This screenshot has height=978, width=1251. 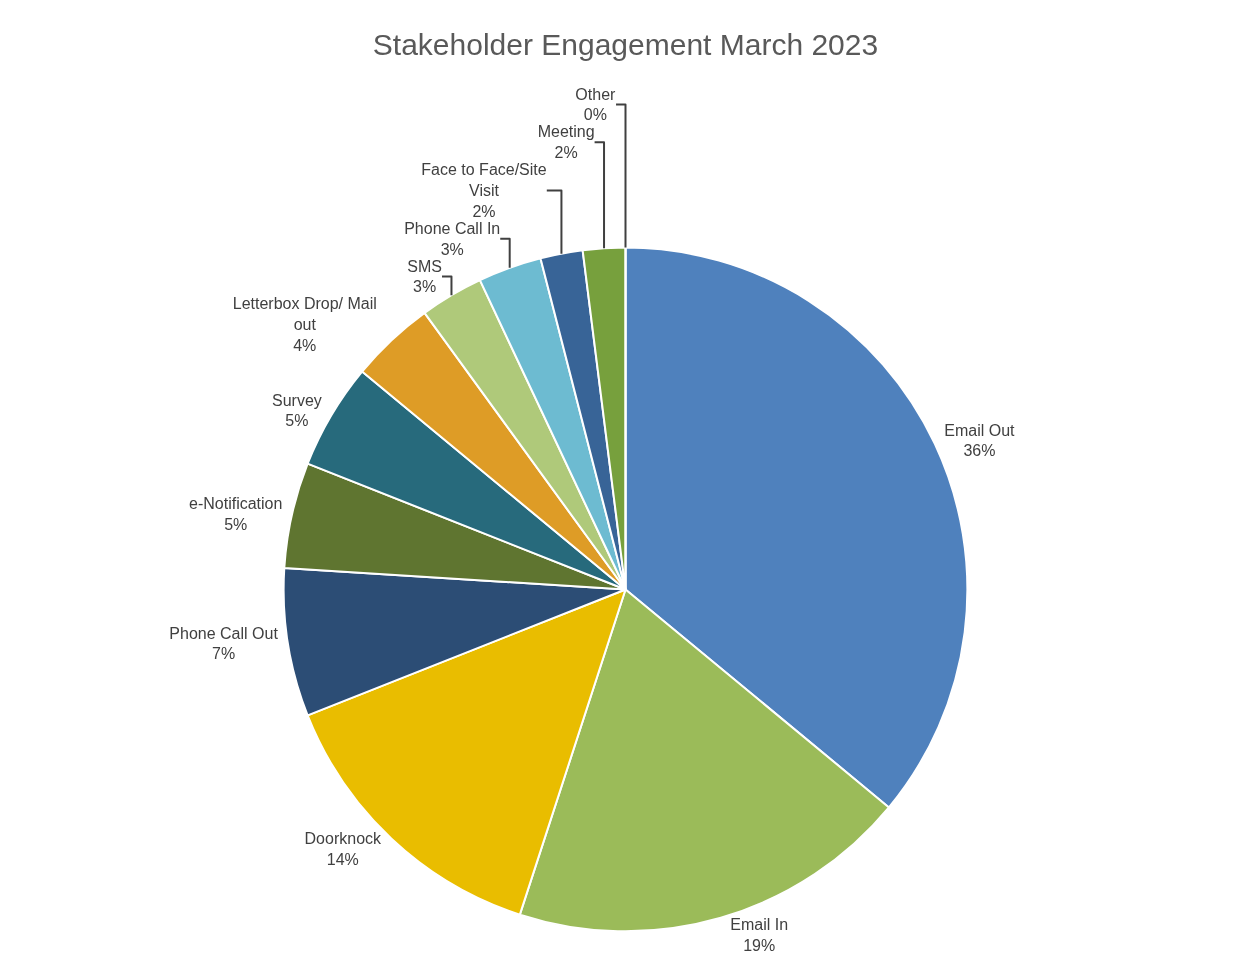 What do you see at coordinates (595, 94) in the screenshot?
I see `category-label: Other` at bounding box center [595, 94].